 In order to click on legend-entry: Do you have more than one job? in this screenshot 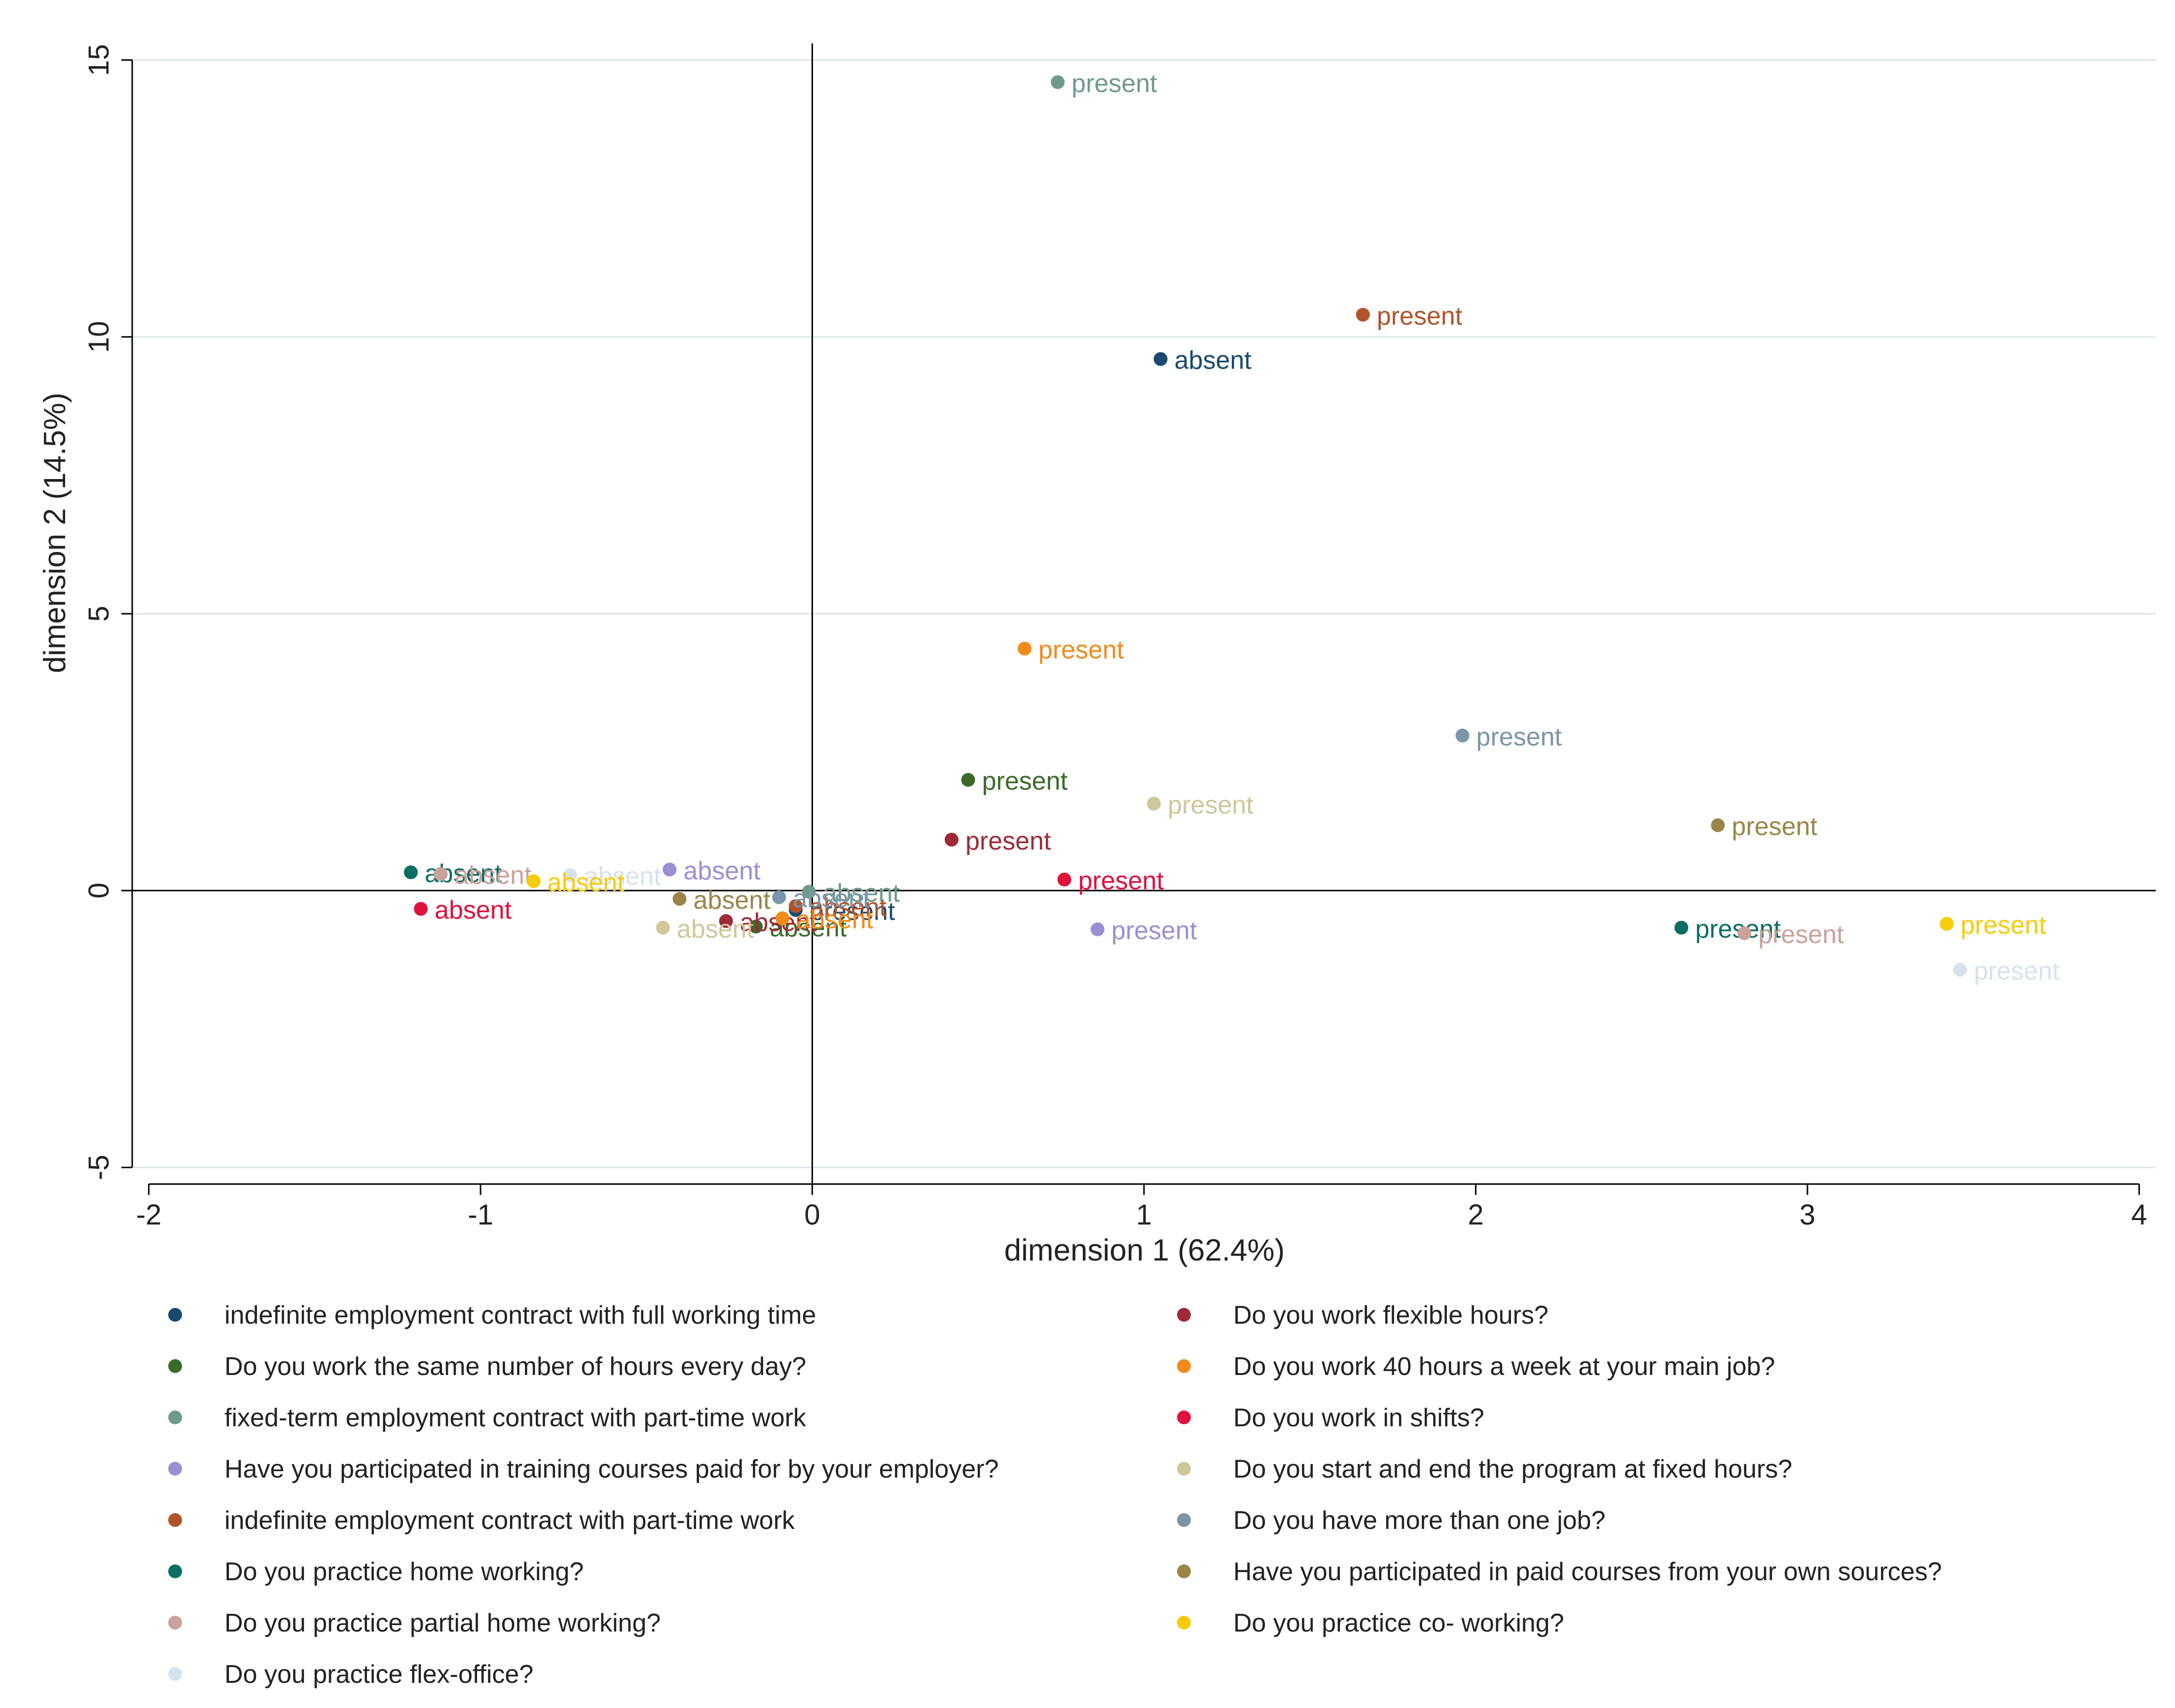, I will do `click(1419, 1520)`.